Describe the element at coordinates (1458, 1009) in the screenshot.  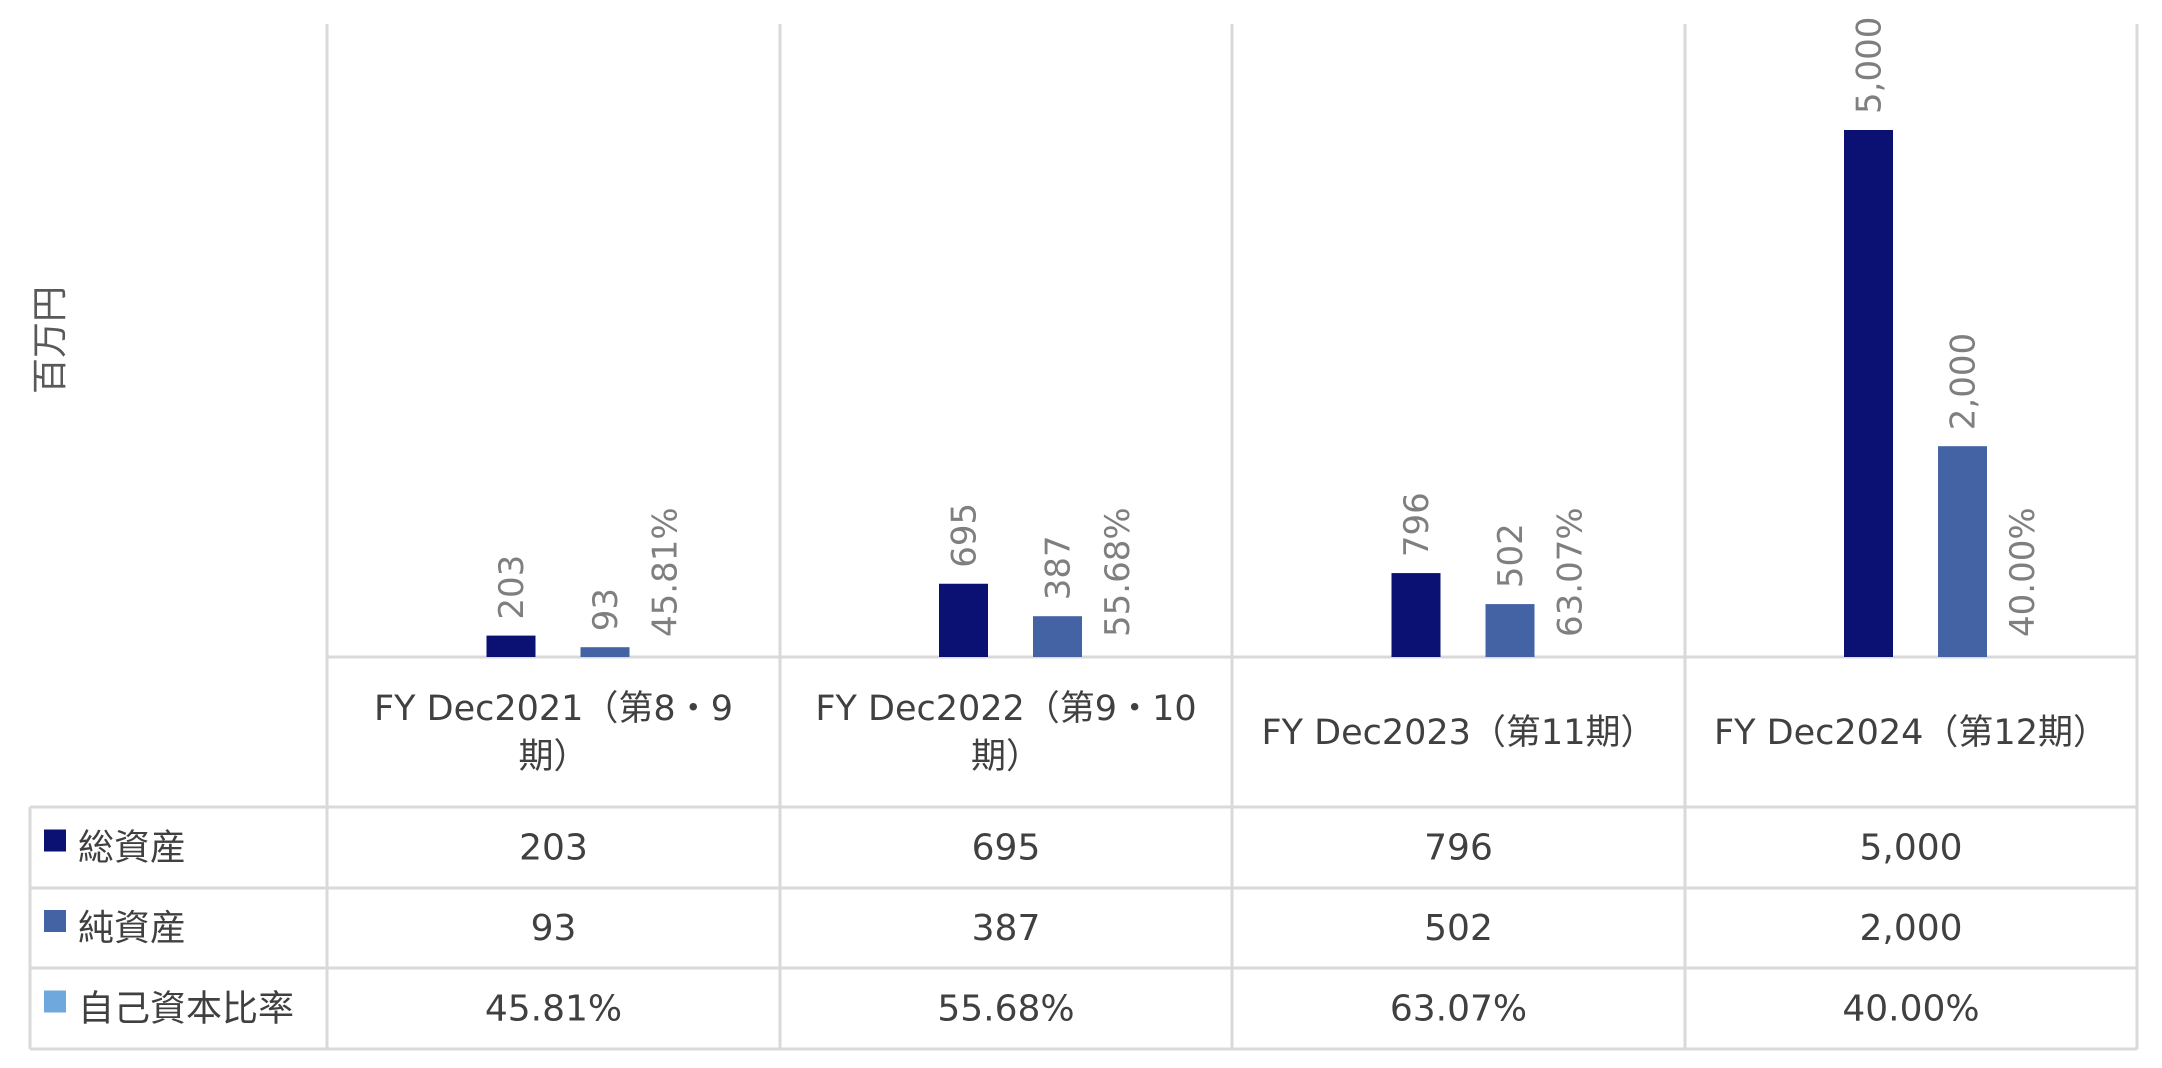
I see `table-cell-2-2: 63.07%` at that location.